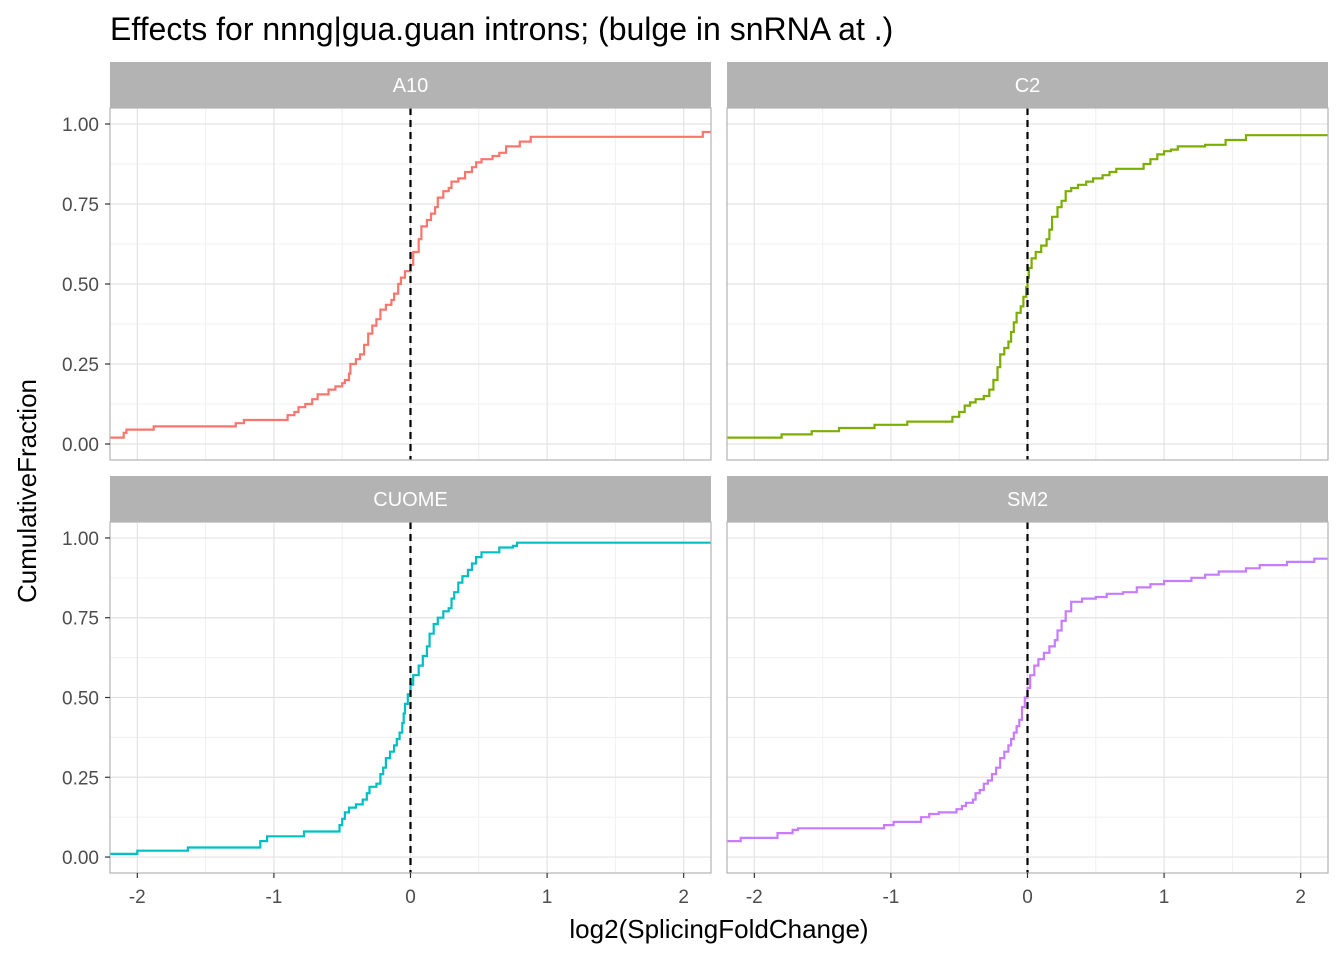  Describe the element at coordinates (1027, 700) in the screenshot. I see `series-line-sm2` at that location.